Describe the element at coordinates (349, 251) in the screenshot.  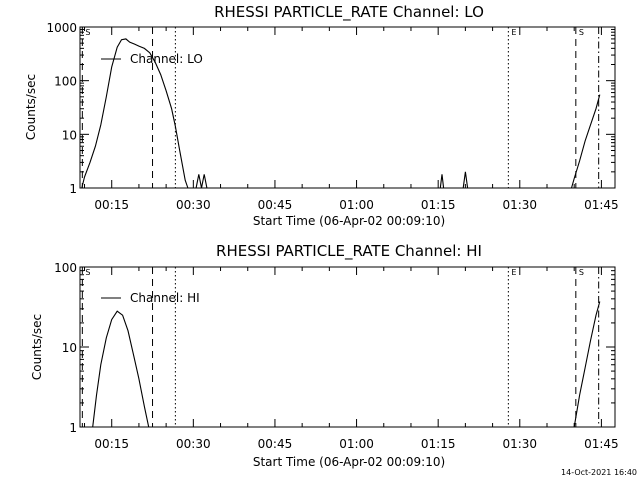
I see `chart-title: RHESSI PARTICLE_RATE Channel: HI` at that location.